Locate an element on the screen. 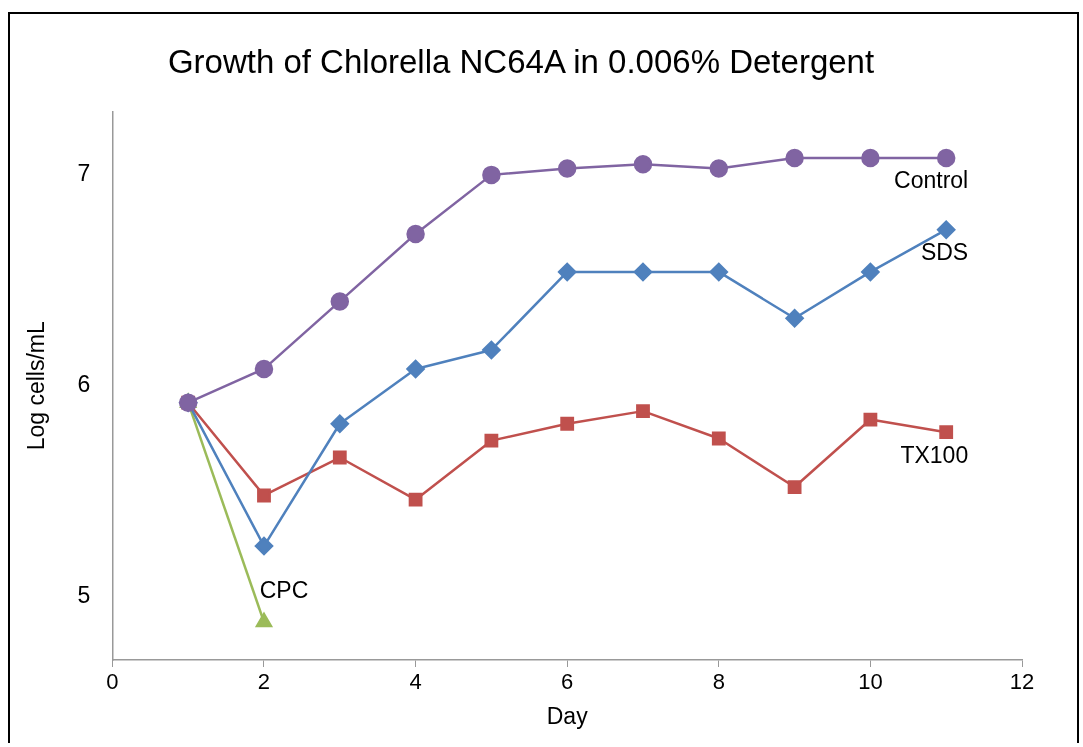  x-tick-label: 2 is located at coordinates (264, 682).